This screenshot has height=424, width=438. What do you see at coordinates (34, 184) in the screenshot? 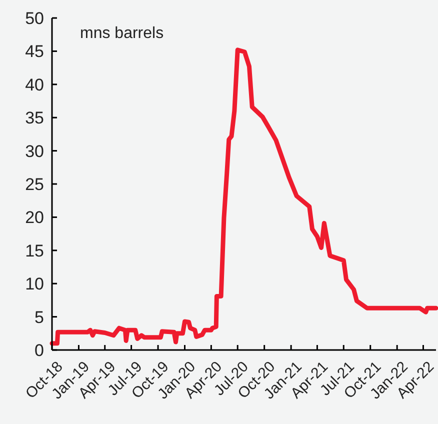
I see `y-tick-label: 25` at bounding box center [34, 184].